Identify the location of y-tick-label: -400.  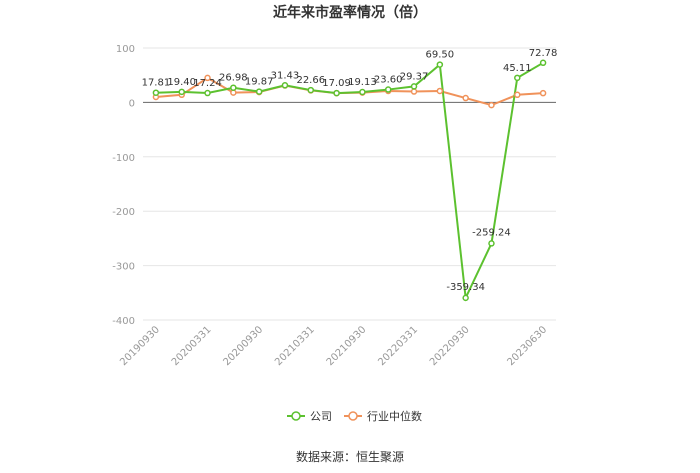
(123, 321).